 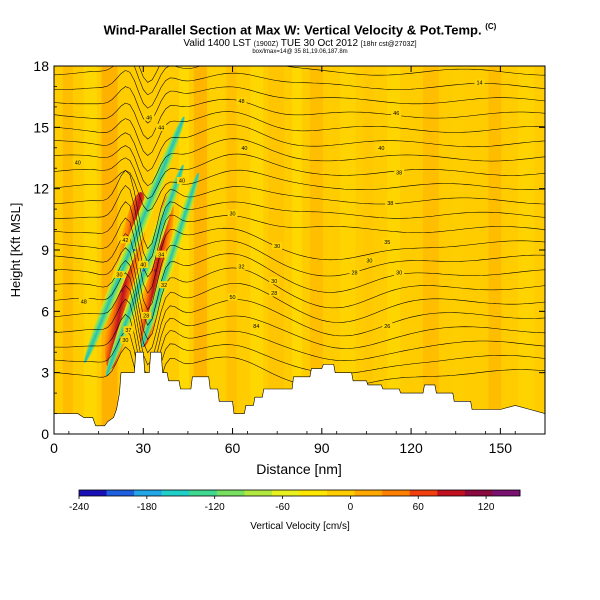 I want to click on y-tick-label: 12, so click(x=41, y=189).